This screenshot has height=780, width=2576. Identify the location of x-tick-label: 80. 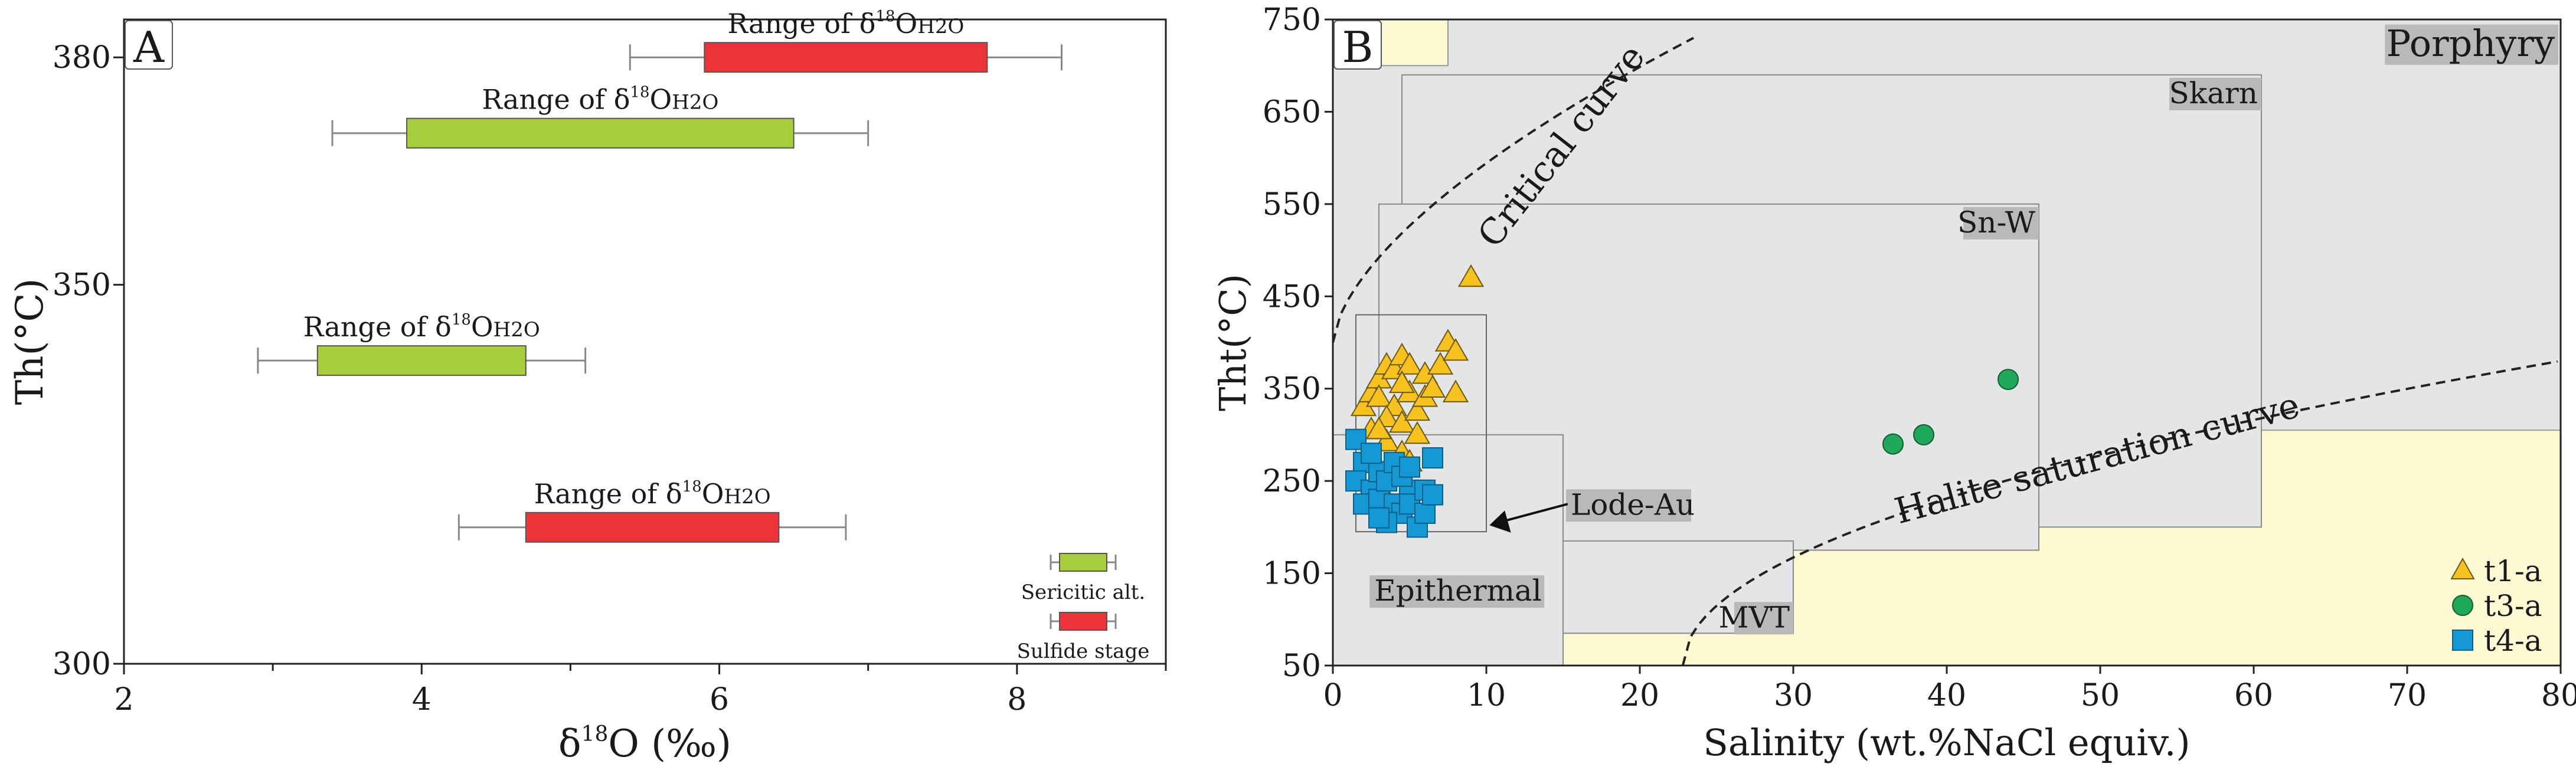
(2558, 695).